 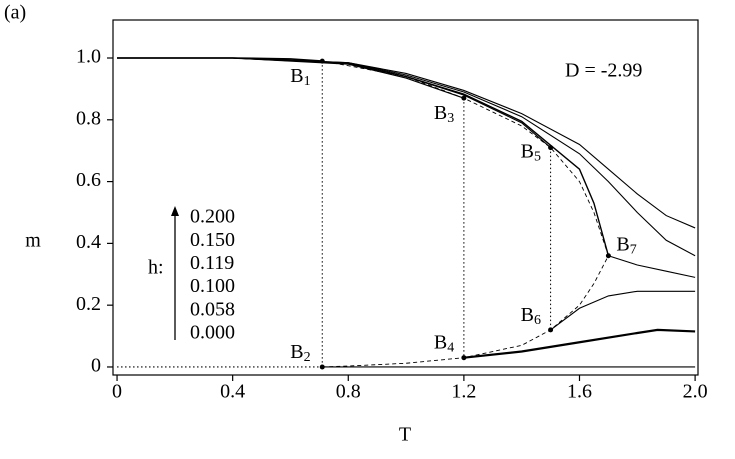 What do you see at coordinates (232, 392) in the screenshot?
I see `x-tick-label: 0.4` at bounding box center [232, 392].